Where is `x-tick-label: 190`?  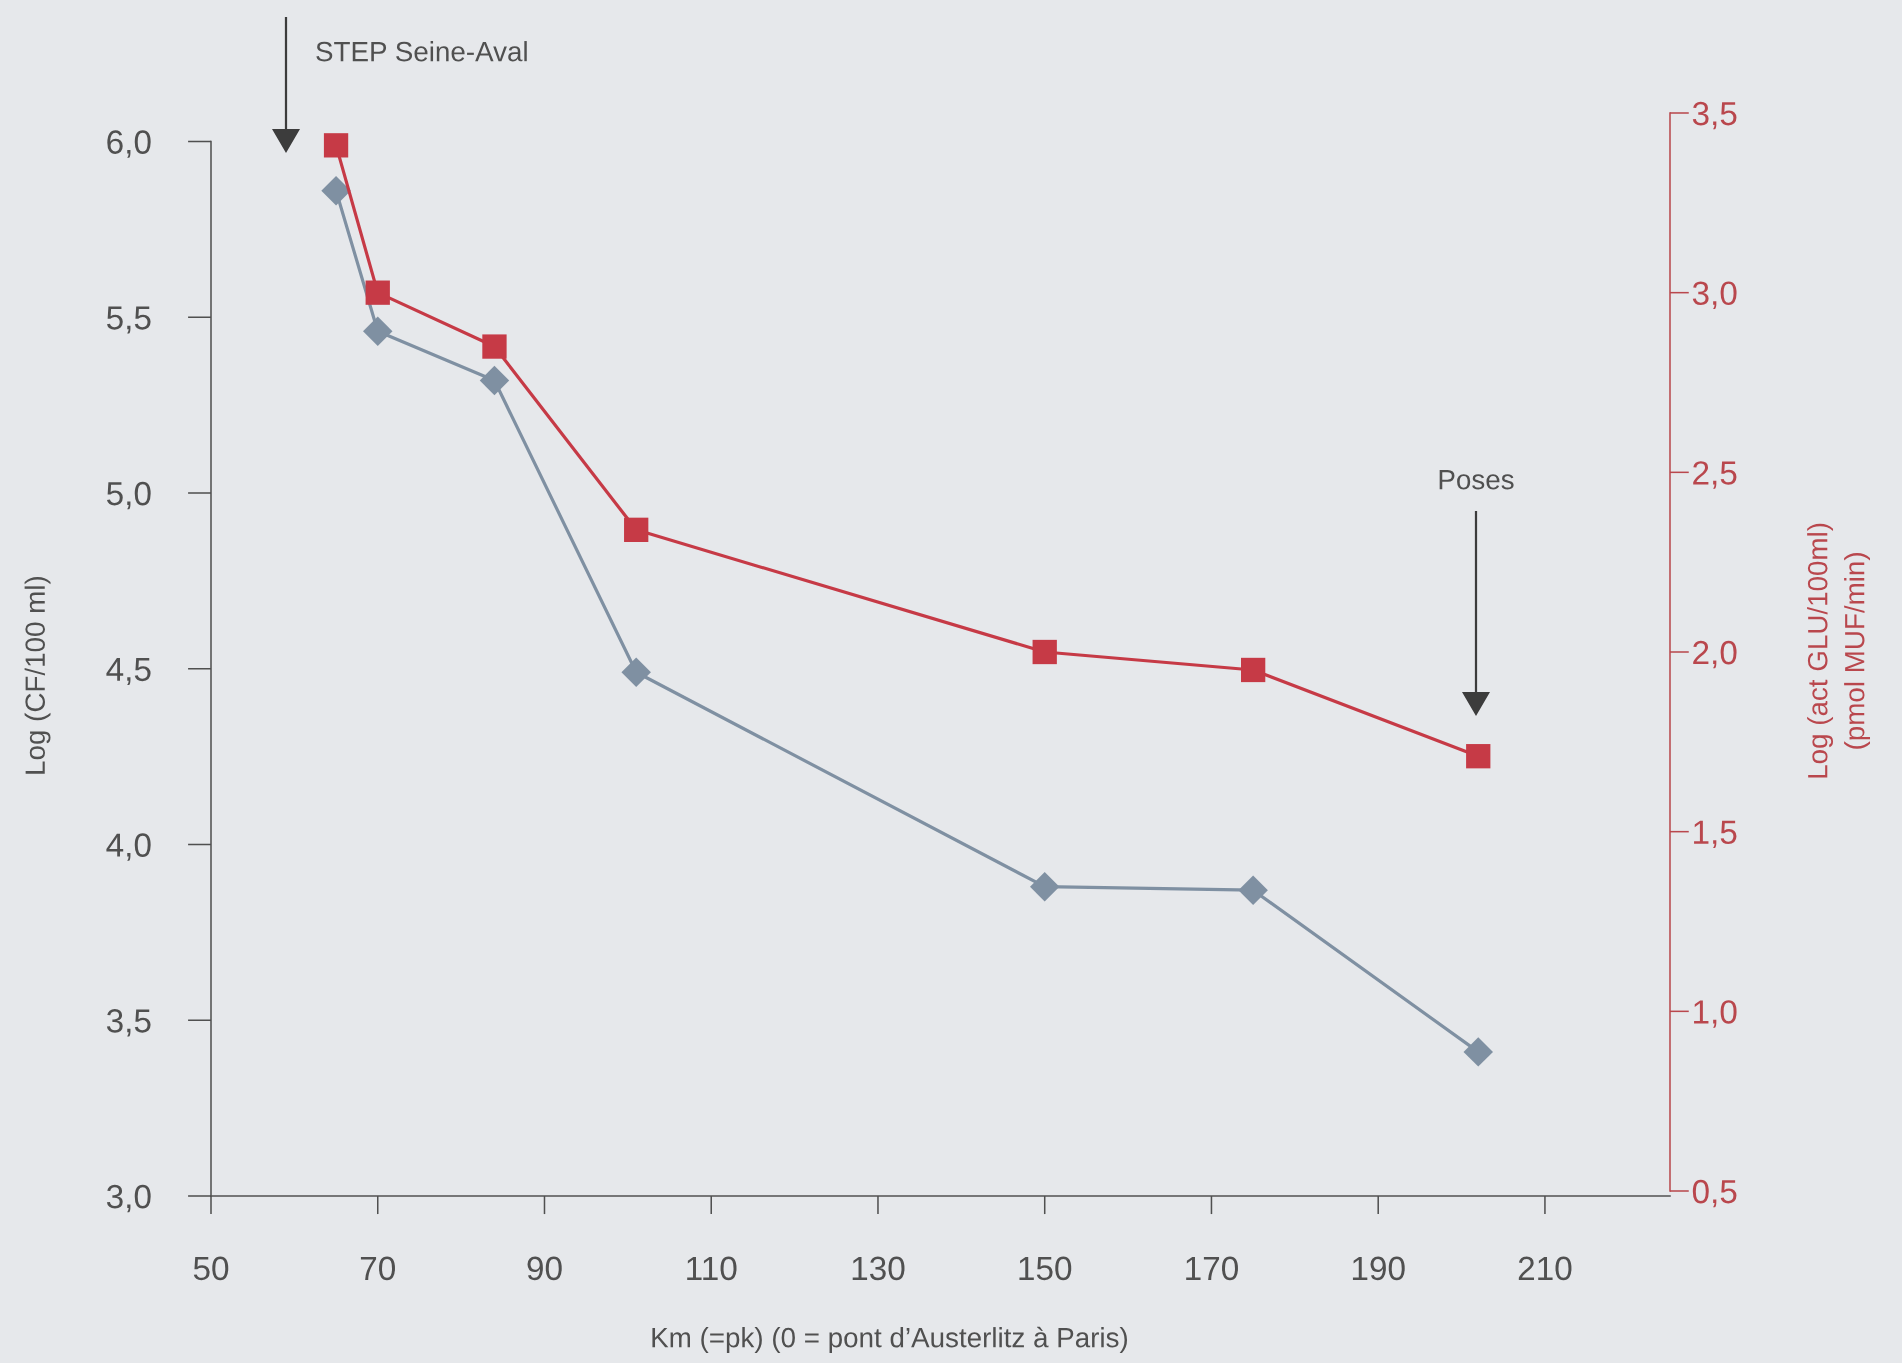 x-tick-label: 190 is located at coordinates (1378, 1268).